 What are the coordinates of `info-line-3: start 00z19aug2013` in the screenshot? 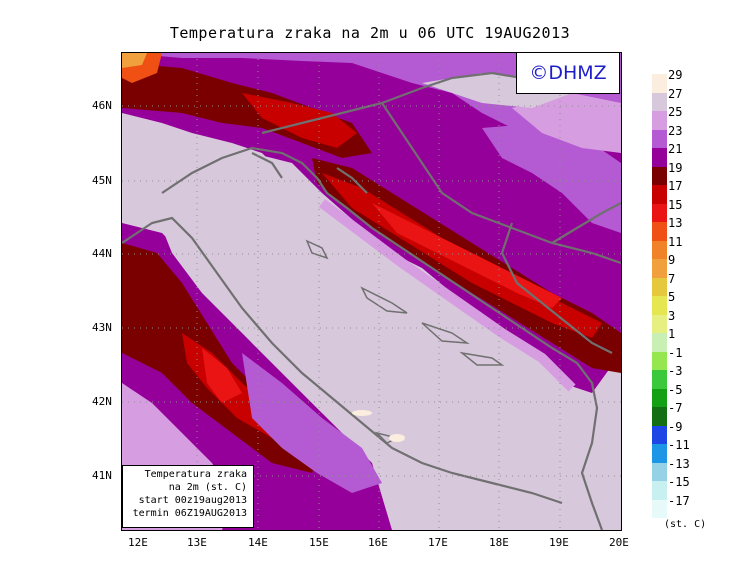 It's located at (192, 500).